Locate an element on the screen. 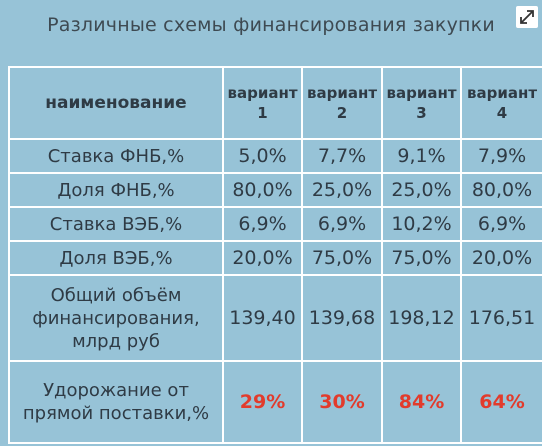 This screenshot has width=542, height=446. table-row: Ставка ФНБ,% 5,0% 7,7% 9,1% 7,9% is located at coordinates (275, 156).